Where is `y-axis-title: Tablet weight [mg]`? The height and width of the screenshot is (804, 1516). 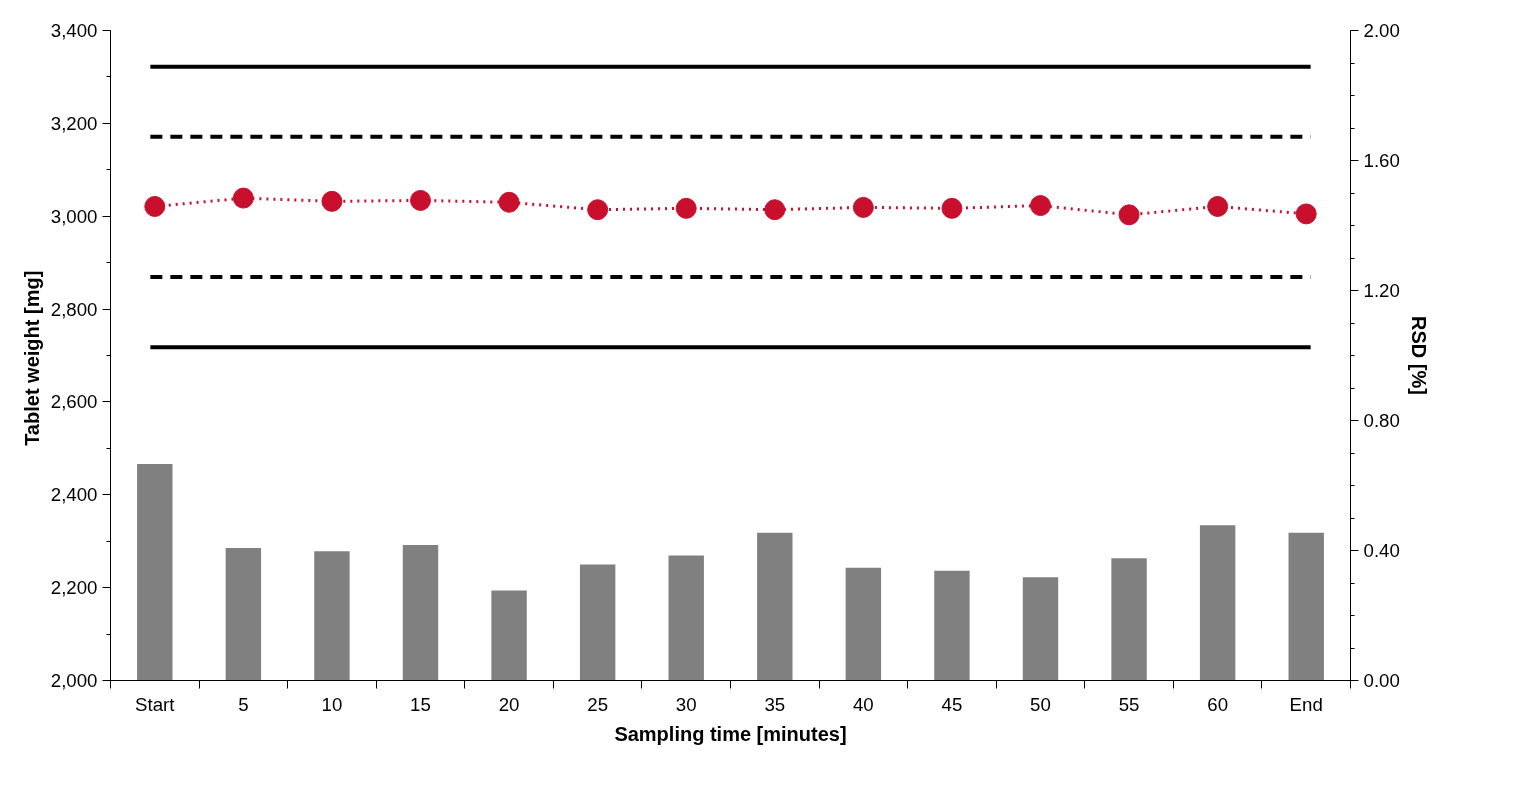 y-axis-title: Tablet weight [mg] is located at coordinates (31, 358).